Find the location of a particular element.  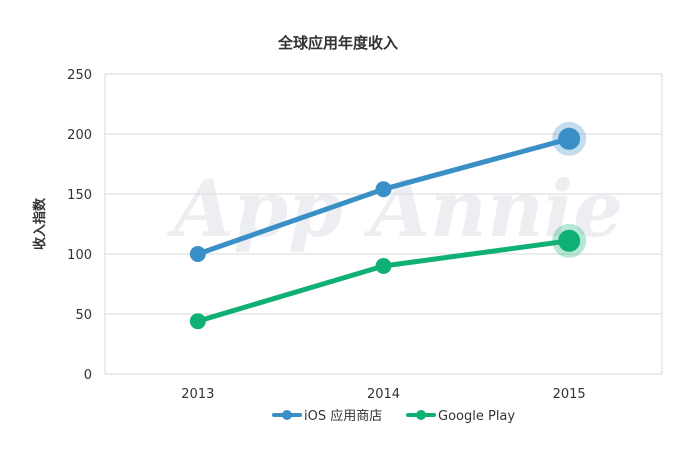

y-tick-label-50: 50 is located at coordinates (83, 315).